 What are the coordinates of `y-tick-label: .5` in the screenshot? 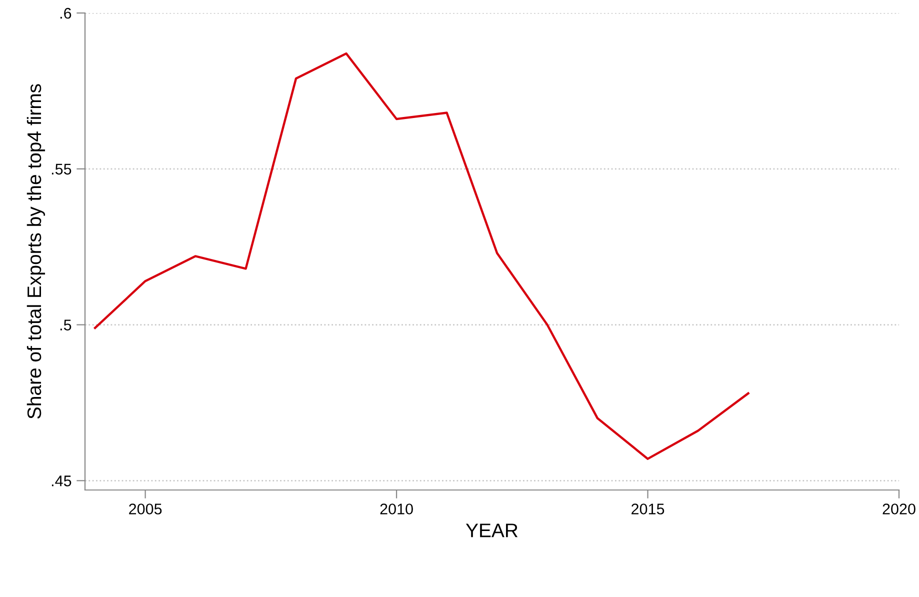 It's located at (66, 325).